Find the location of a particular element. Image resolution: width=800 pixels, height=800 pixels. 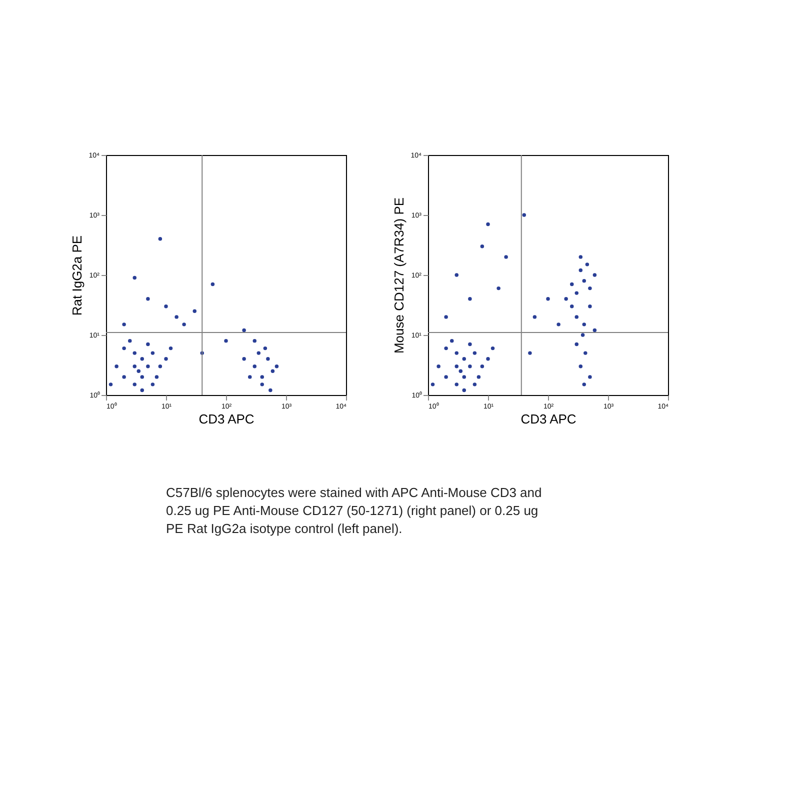

text: C57Bl/6 splenocytes were stained with APC Anti-Mouse CD3 and 0.25 ug PE Anti-Mouse CD127 (50-1271) (right panel) or 0.25 ug PE Rat IgG2a isotype control (left panel). is located at coordinates (354, 510).